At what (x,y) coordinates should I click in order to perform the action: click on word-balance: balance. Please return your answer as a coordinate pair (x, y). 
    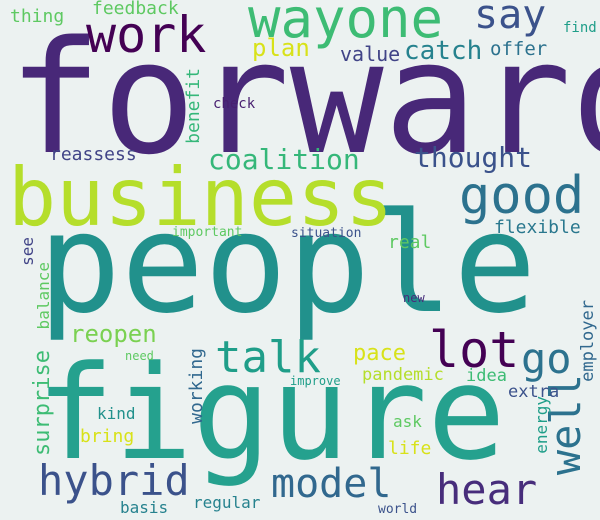
    Looking at the image, I should click on (43, 296).